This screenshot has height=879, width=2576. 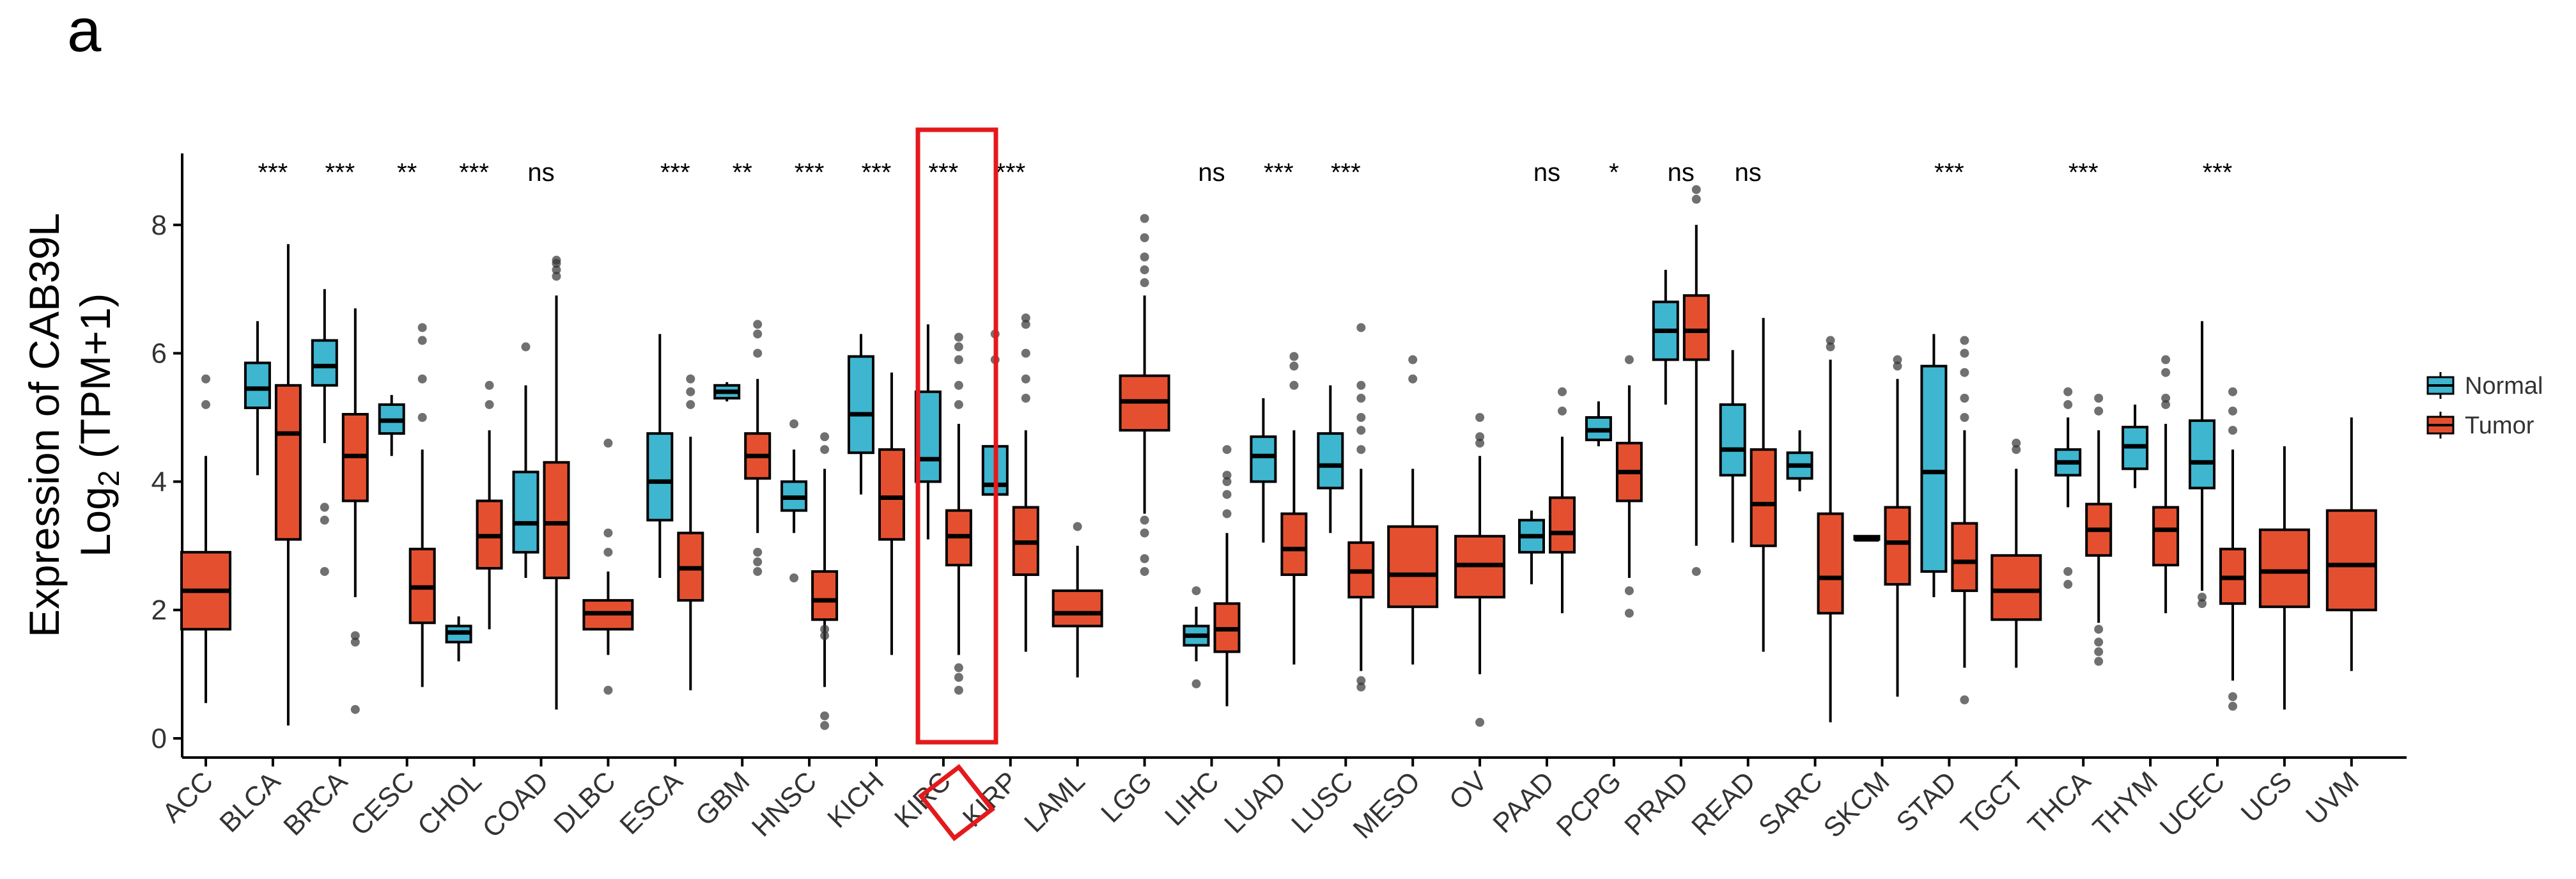 I want to click on x-tick-label-thca: THCA, so click(x=2059, y=804).